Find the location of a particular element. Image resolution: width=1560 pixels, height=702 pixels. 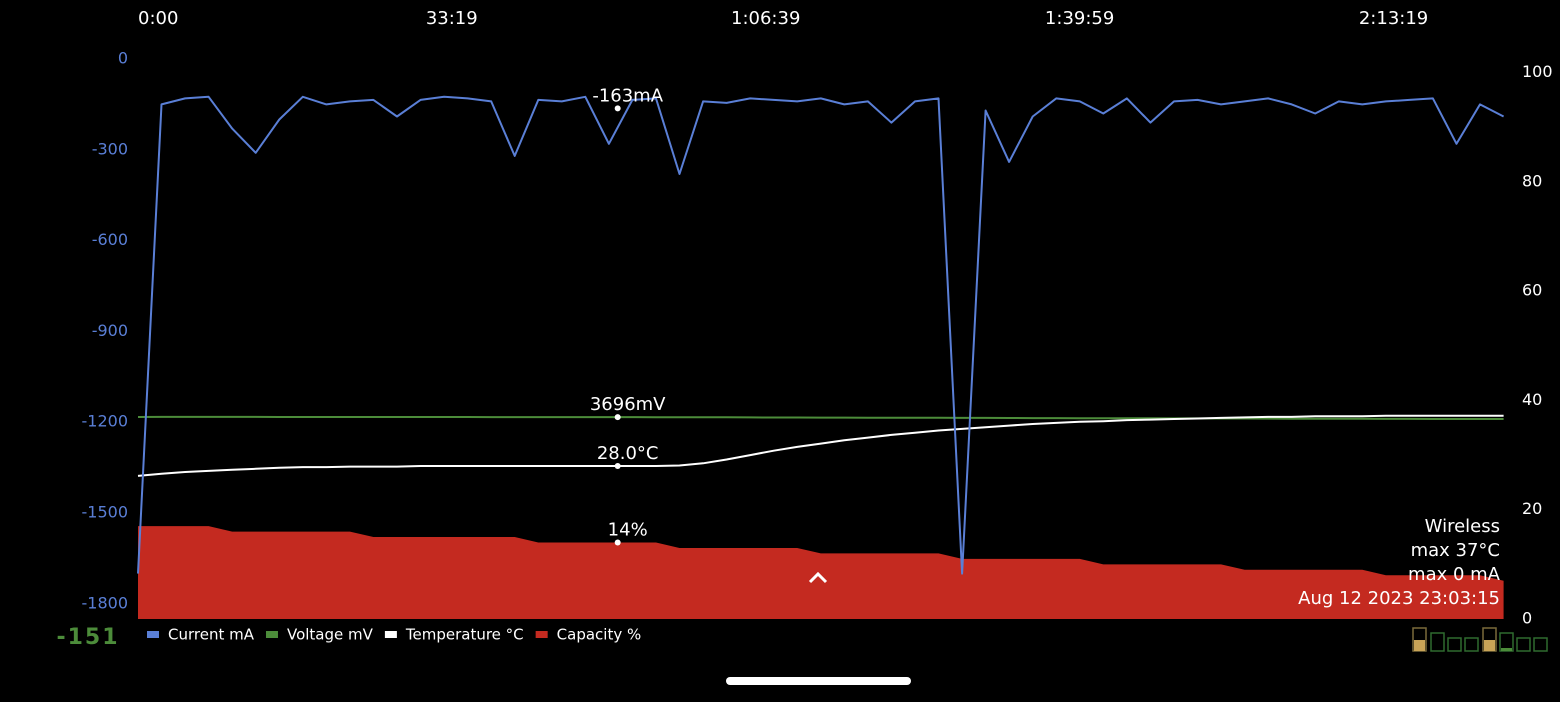

info-text: max 37°C is located at coordinates (1455, 550).